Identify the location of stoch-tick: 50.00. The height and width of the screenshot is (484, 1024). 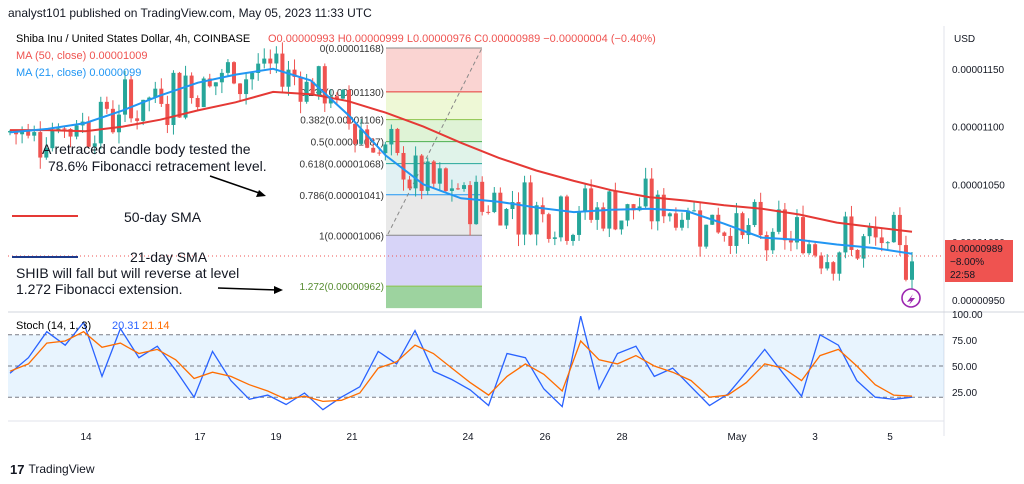
(964, 367).